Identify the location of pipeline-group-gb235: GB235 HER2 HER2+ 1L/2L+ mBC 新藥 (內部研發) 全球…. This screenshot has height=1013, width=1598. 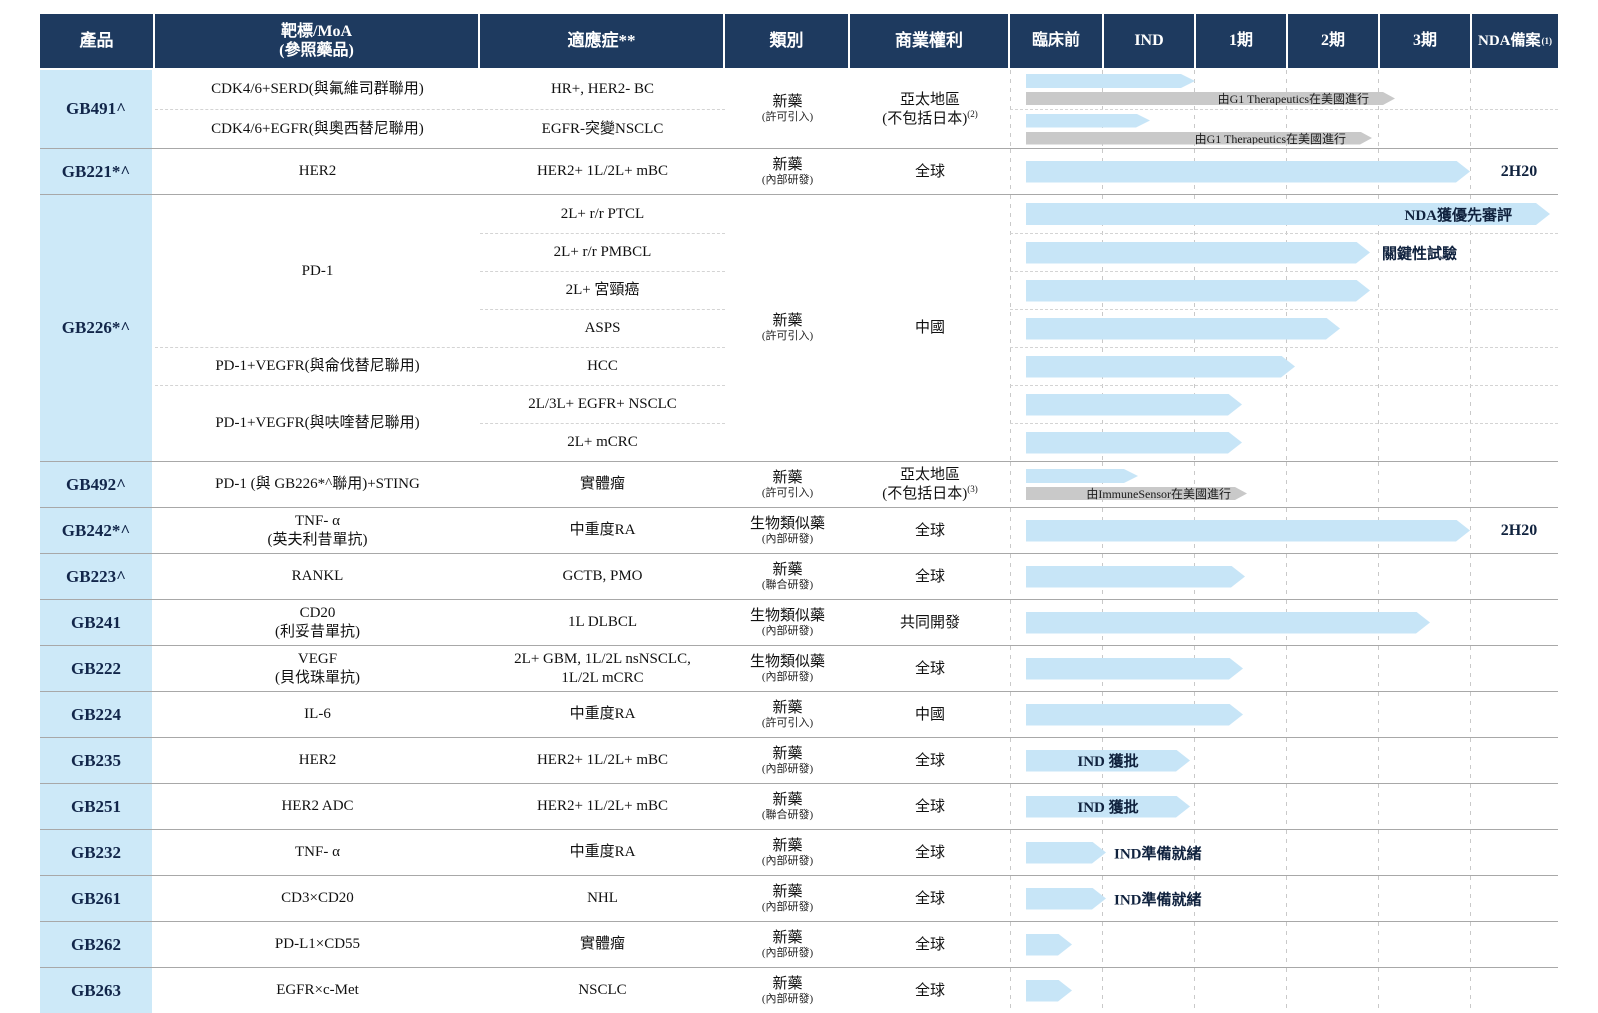
(799, 760).